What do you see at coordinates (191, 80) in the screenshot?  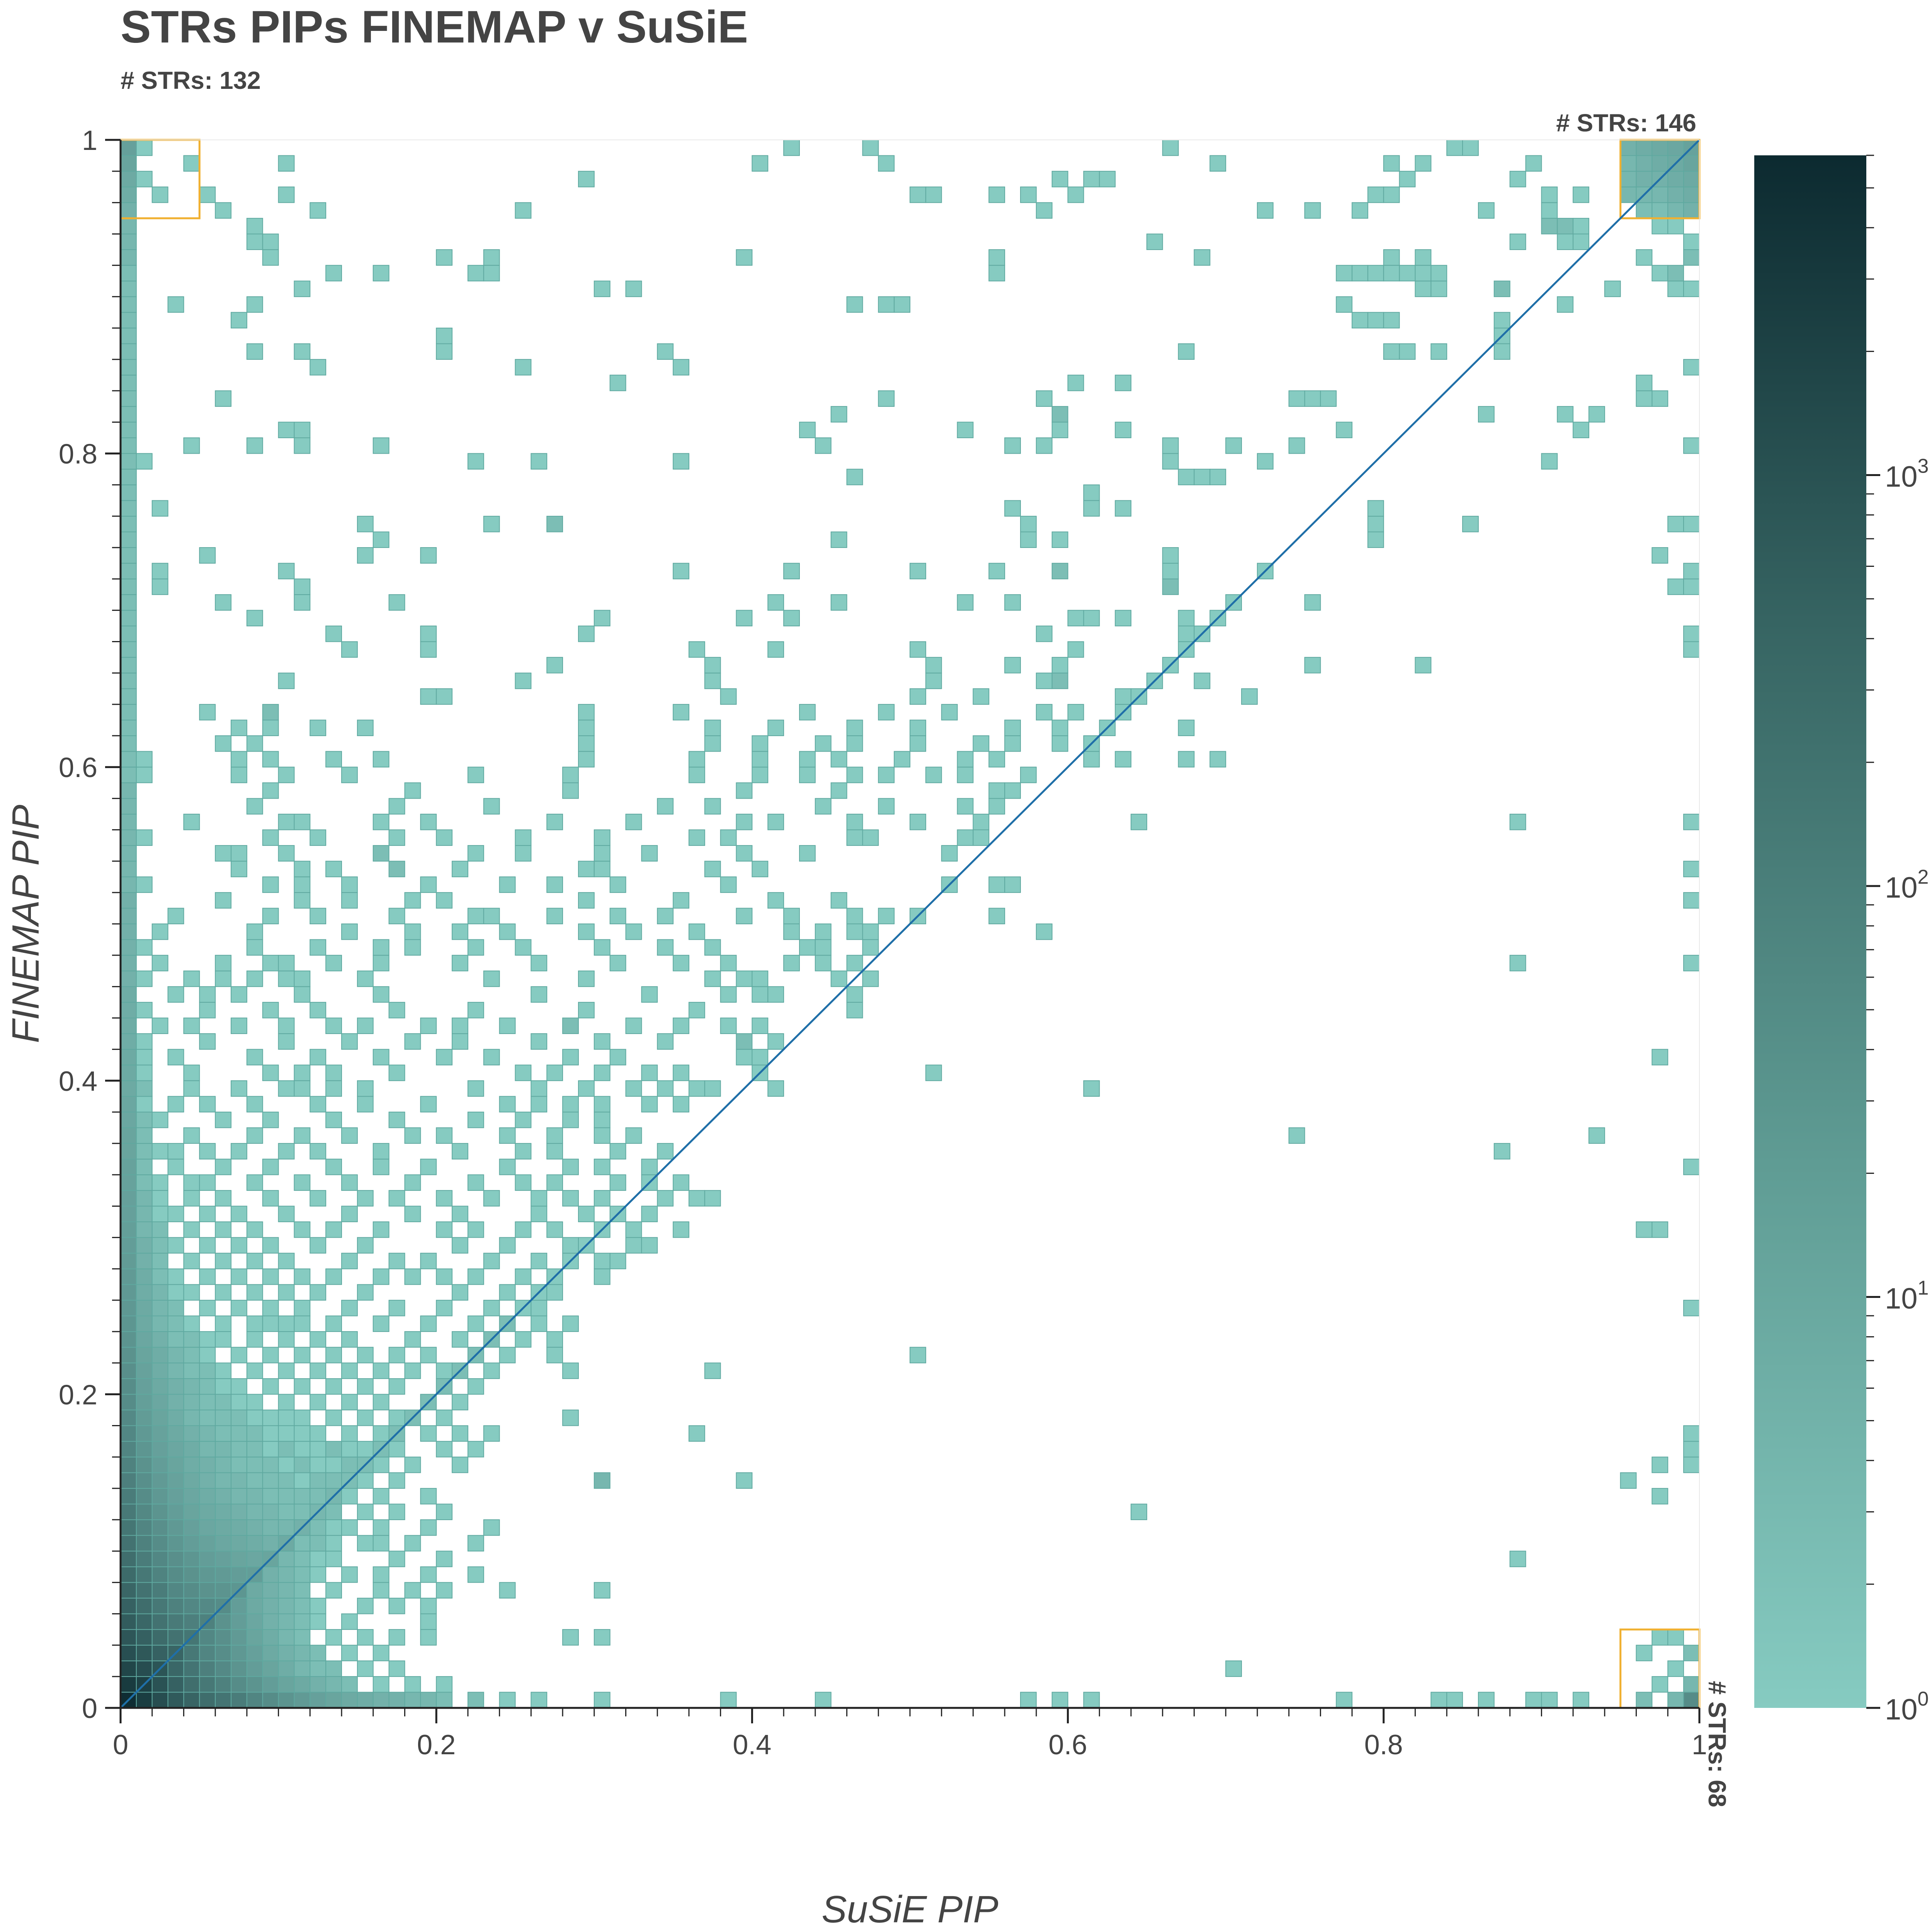 I see `chart-subtitle: # STRs: 132` at bounding box center [191, 80].